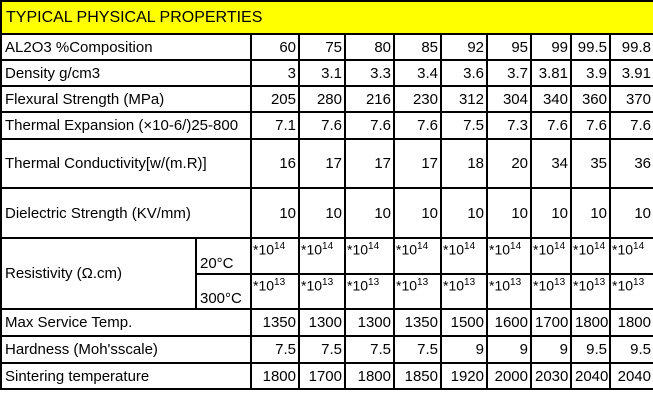 The image size is (653, 408). I want to click on cell-value: 2000, so click(509, 376).